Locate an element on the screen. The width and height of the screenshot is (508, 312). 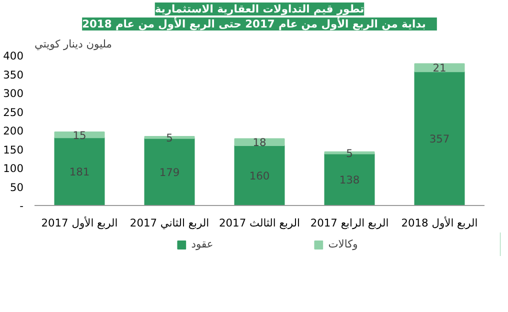
y-tick-label: 400 is located at coordinates (13, 56).